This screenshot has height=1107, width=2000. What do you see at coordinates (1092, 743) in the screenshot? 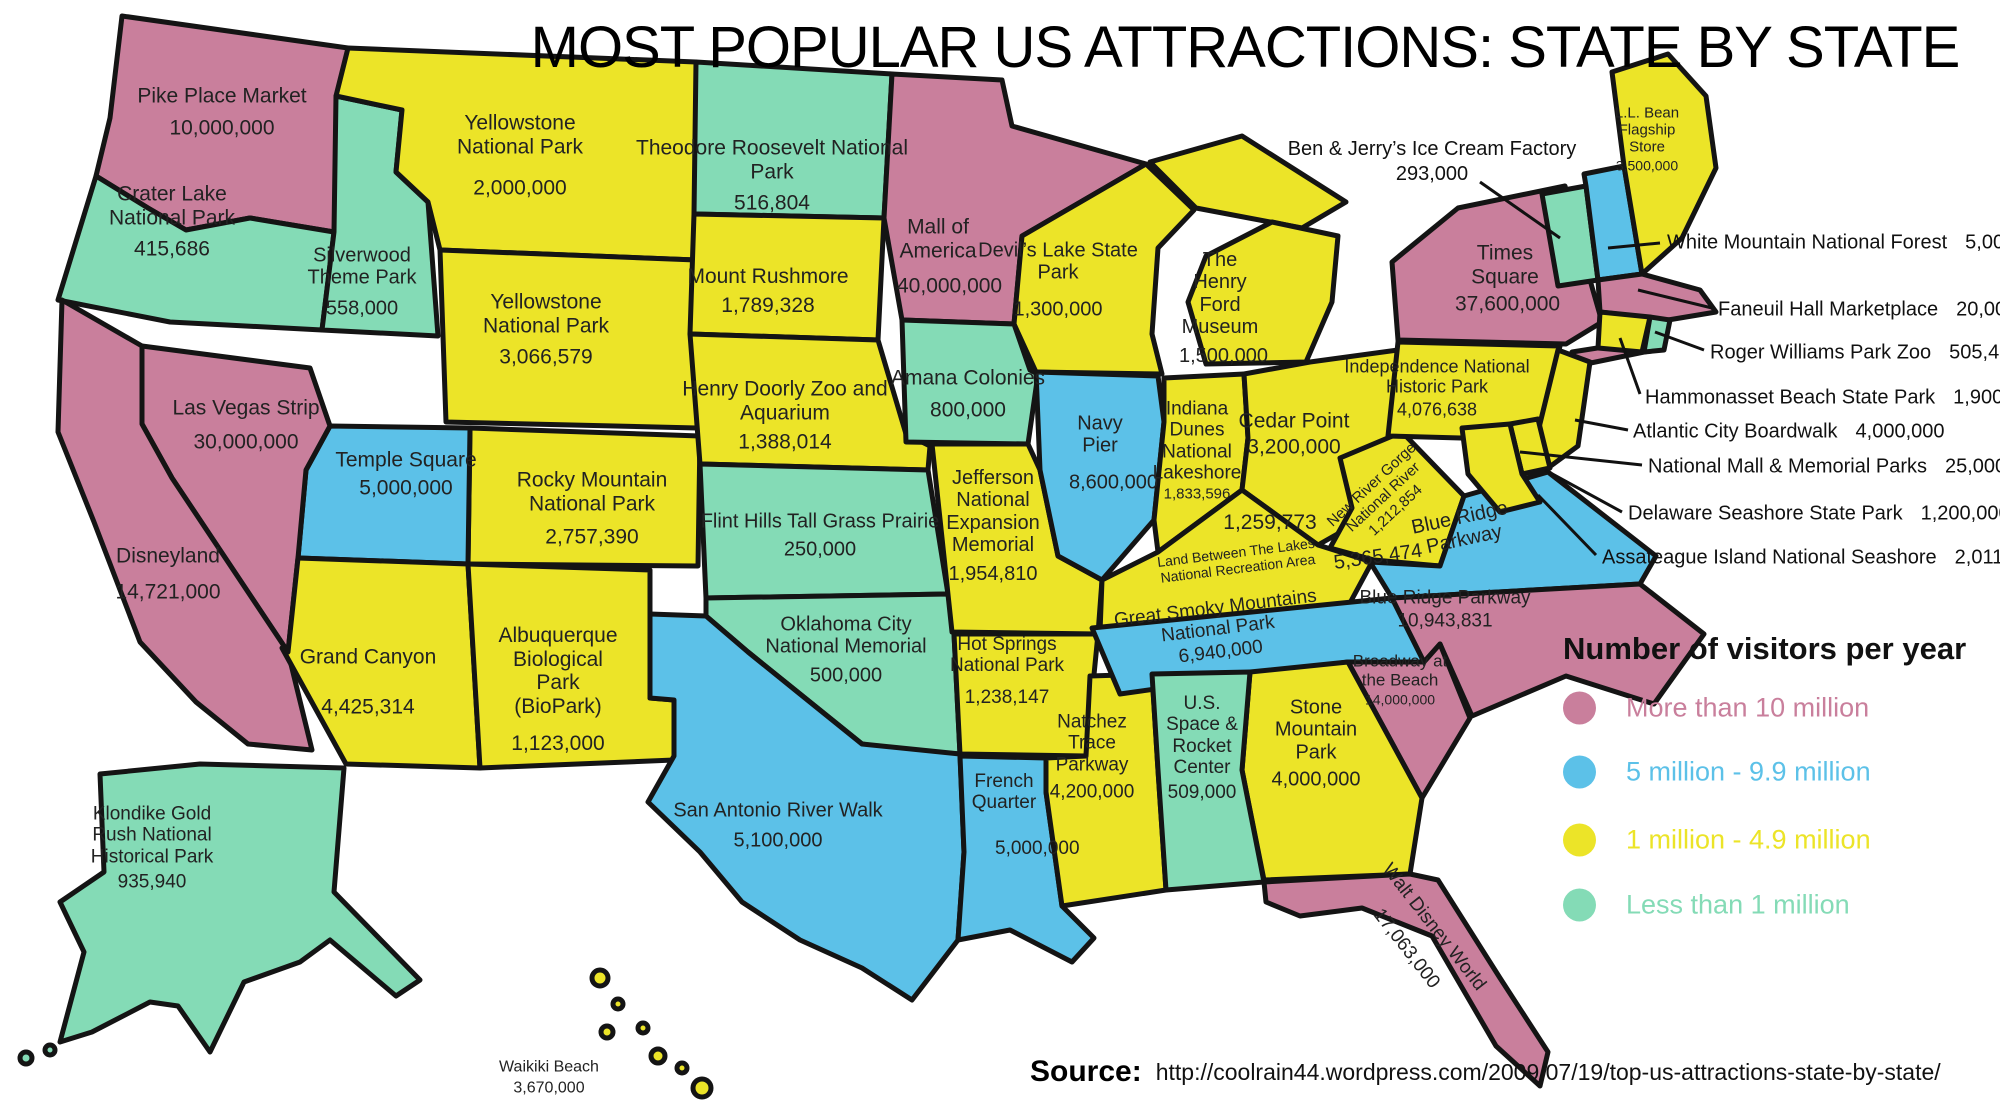
I see `mississippi-attraction: Natchez Trace Parkway` at bounding box center [1092, 743].